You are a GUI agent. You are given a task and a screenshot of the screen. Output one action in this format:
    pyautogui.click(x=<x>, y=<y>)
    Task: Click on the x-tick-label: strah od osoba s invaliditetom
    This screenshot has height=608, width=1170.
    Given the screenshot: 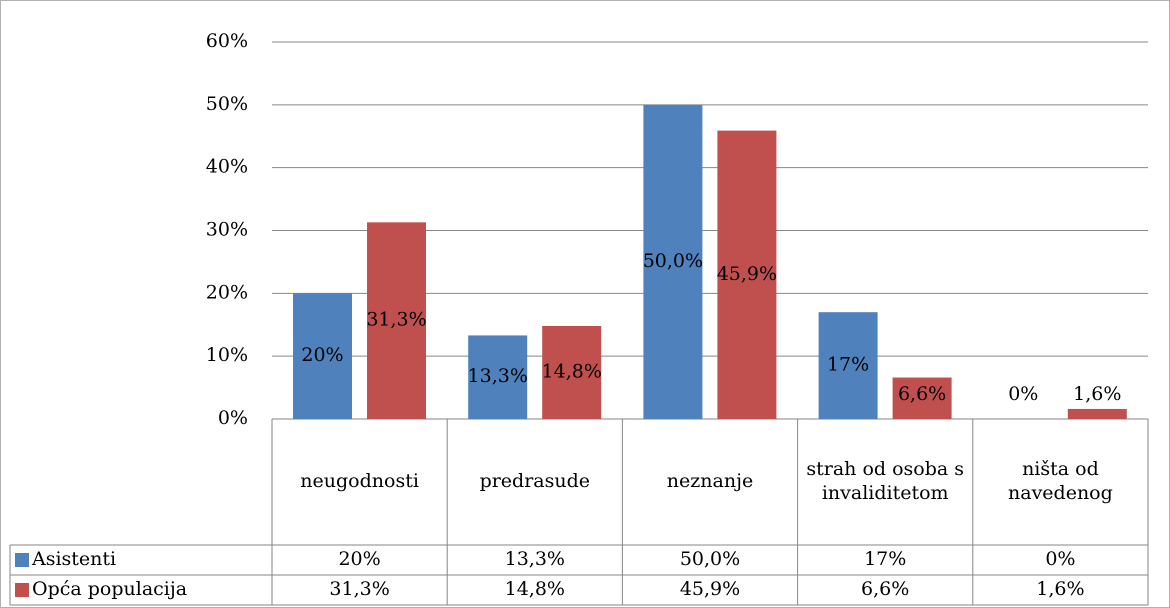 What is the action you would take?
    pyautogui.click(x=885, y=481)
    